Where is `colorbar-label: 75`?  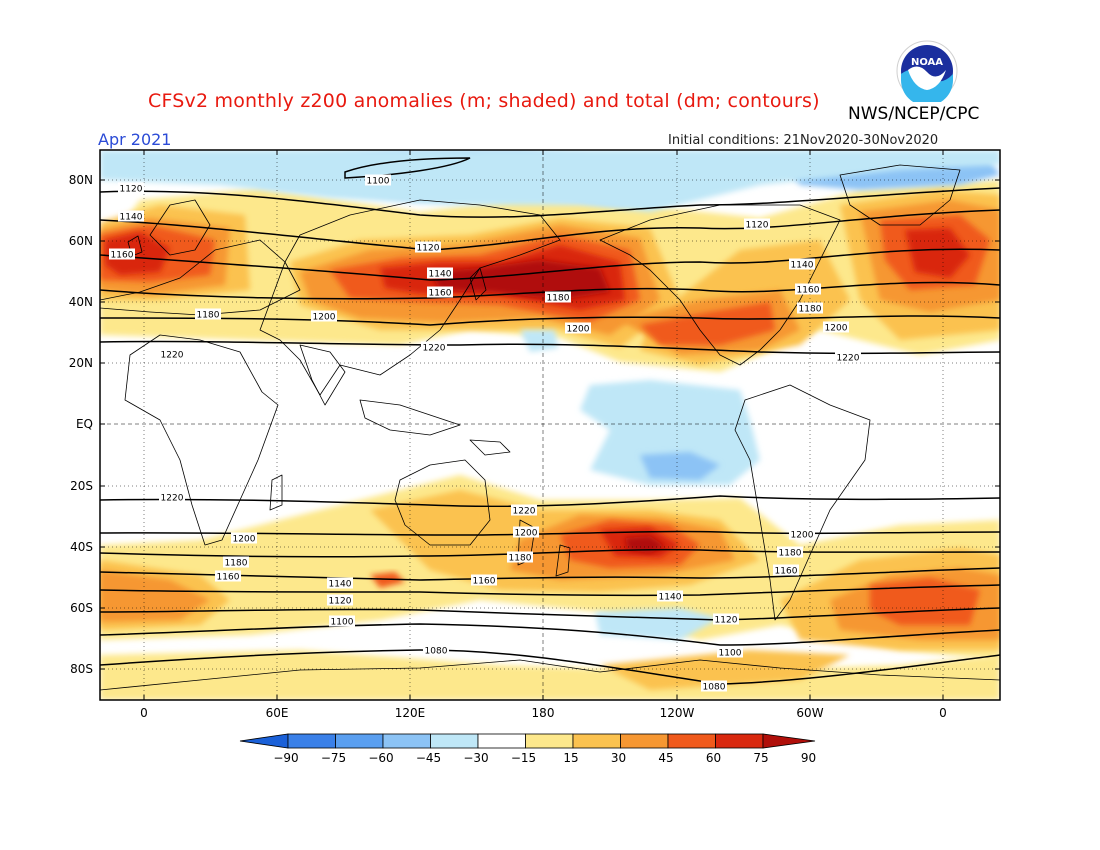
colorbar-label: 75 is located at coordinates (760, 758).